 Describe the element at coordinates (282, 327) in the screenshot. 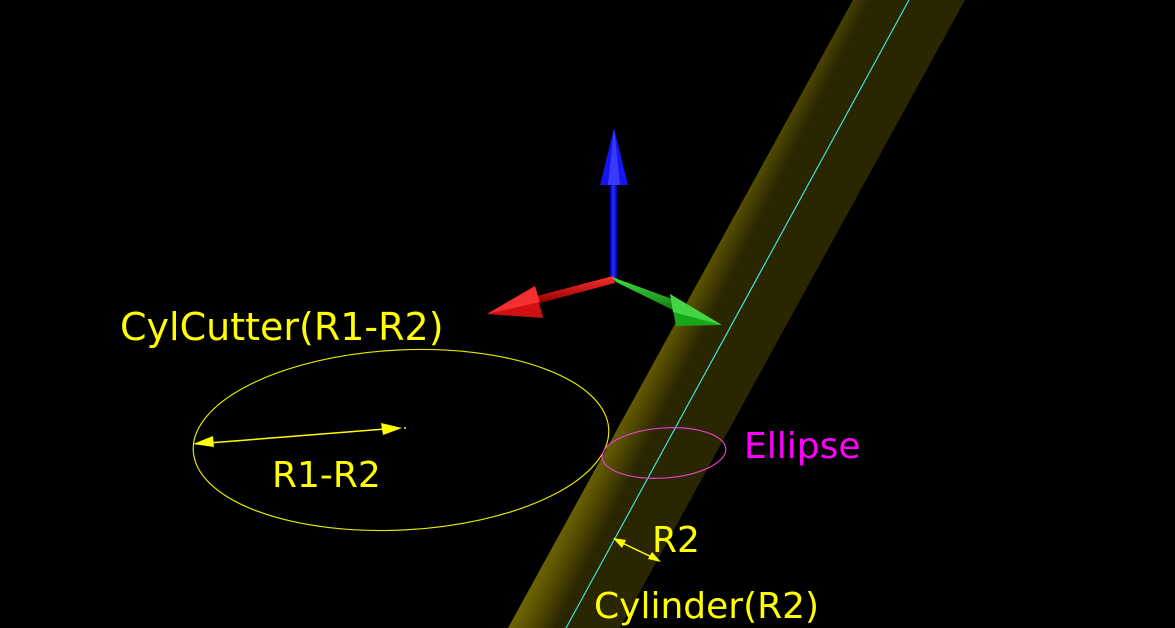

I see `cyl-cutter-label: CylCutter(R1-R2)` at that location.